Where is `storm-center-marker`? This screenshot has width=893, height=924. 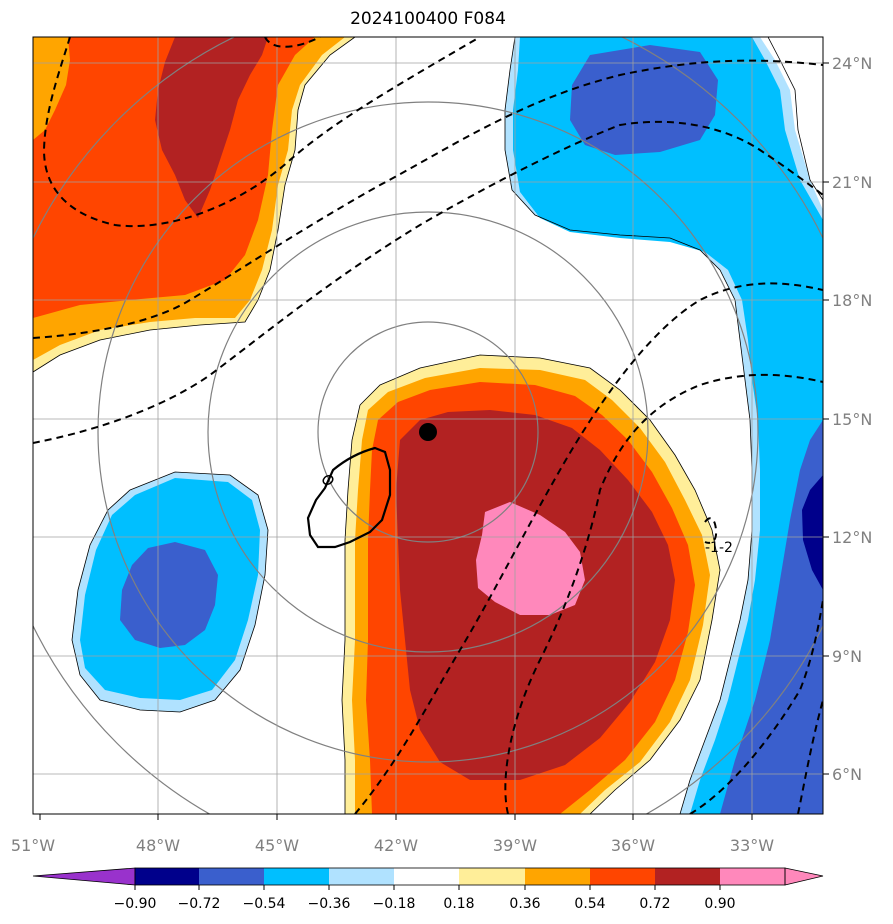
storm-center-marker is located at coordinates (428, 432).